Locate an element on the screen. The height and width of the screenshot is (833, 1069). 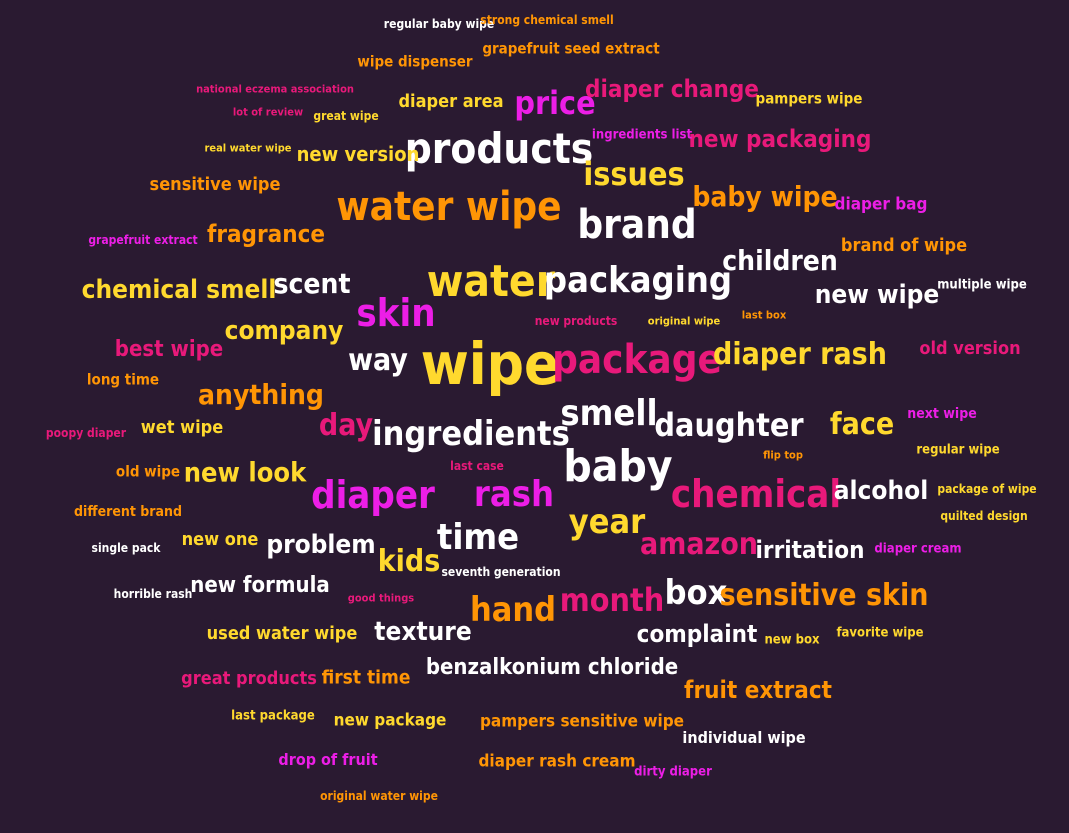
word-cloud-term: new packaging is located at coordinates (780, 139).